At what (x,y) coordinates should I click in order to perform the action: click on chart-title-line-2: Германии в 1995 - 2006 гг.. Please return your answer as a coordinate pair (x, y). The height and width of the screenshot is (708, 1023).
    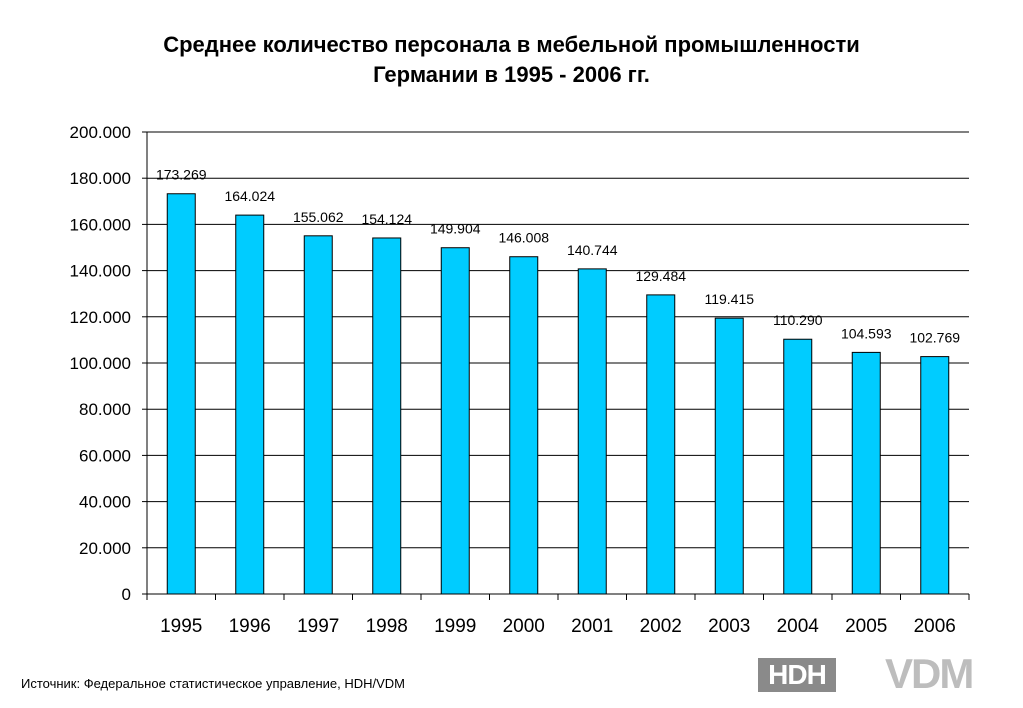
    Looking at the image, I should click on (511, 74).